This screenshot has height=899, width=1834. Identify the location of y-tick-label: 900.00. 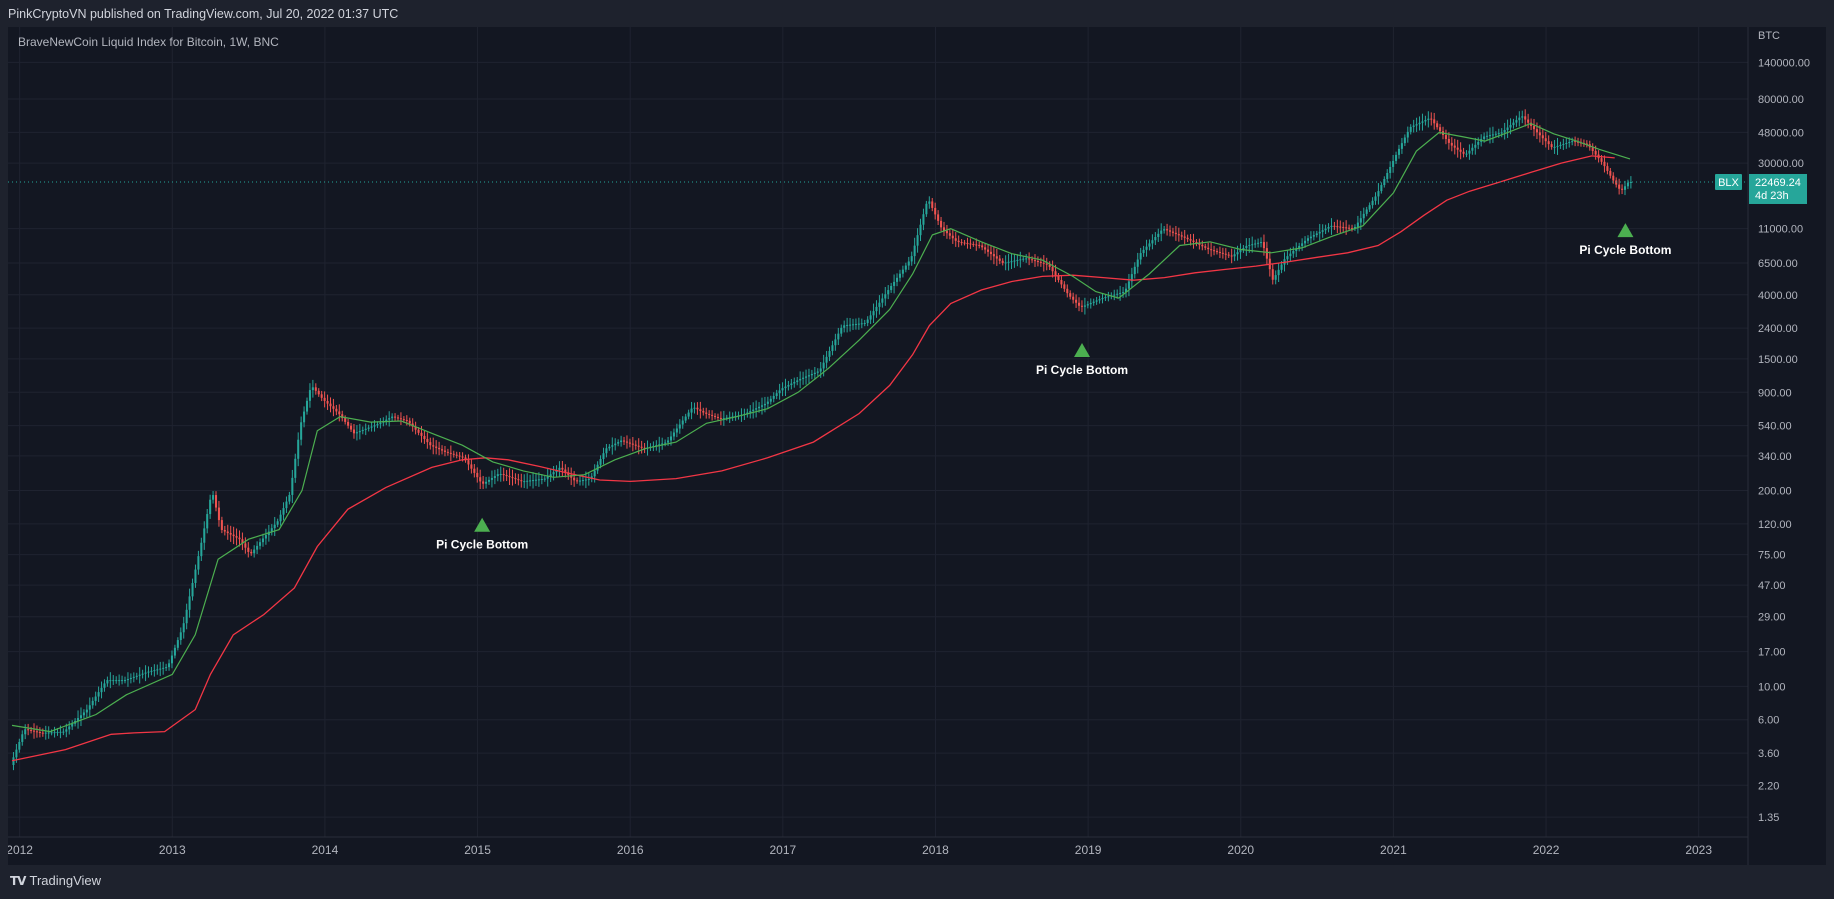
(1775, 393).